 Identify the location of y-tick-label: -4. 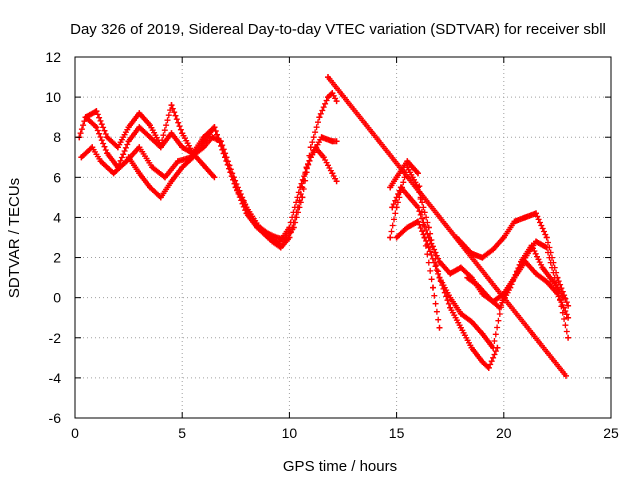
(55, 378).